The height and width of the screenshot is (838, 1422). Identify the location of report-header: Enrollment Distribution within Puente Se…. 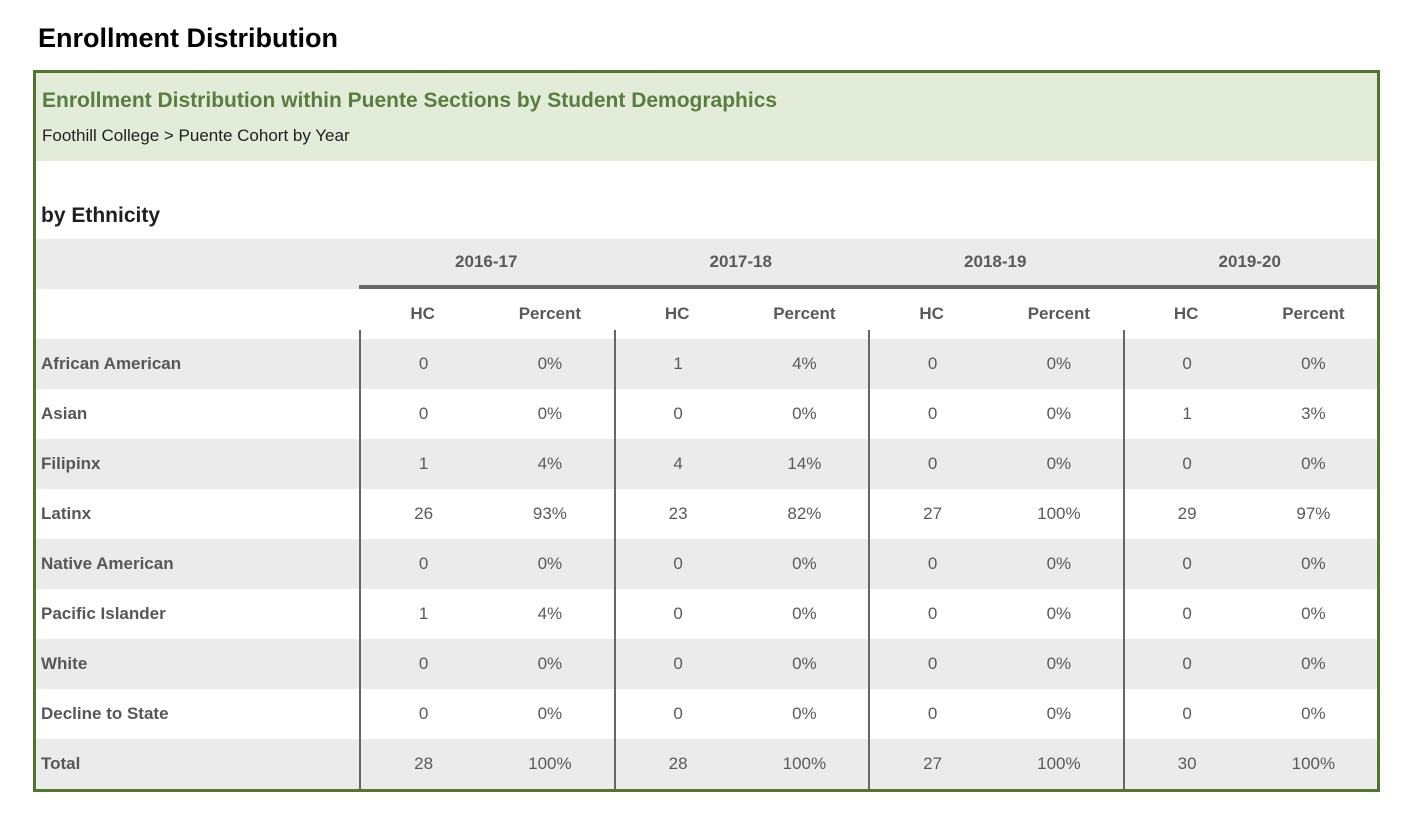
(706, 117).